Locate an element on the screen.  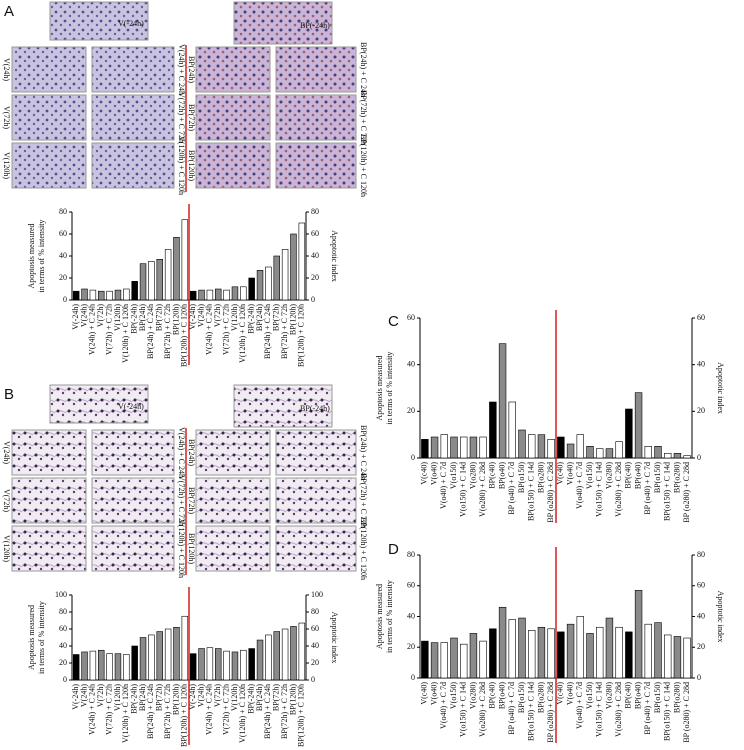
x-tick-label: BP(24h) is located at coordinates (259, 697).